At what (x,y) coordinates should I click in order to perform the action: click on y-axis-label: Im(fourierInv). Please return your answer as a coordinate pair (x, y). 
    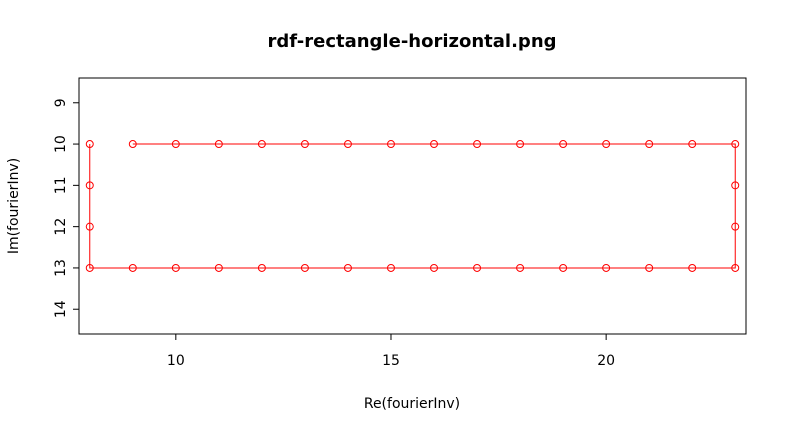
    Looking at the image, I should click on (14, 206).